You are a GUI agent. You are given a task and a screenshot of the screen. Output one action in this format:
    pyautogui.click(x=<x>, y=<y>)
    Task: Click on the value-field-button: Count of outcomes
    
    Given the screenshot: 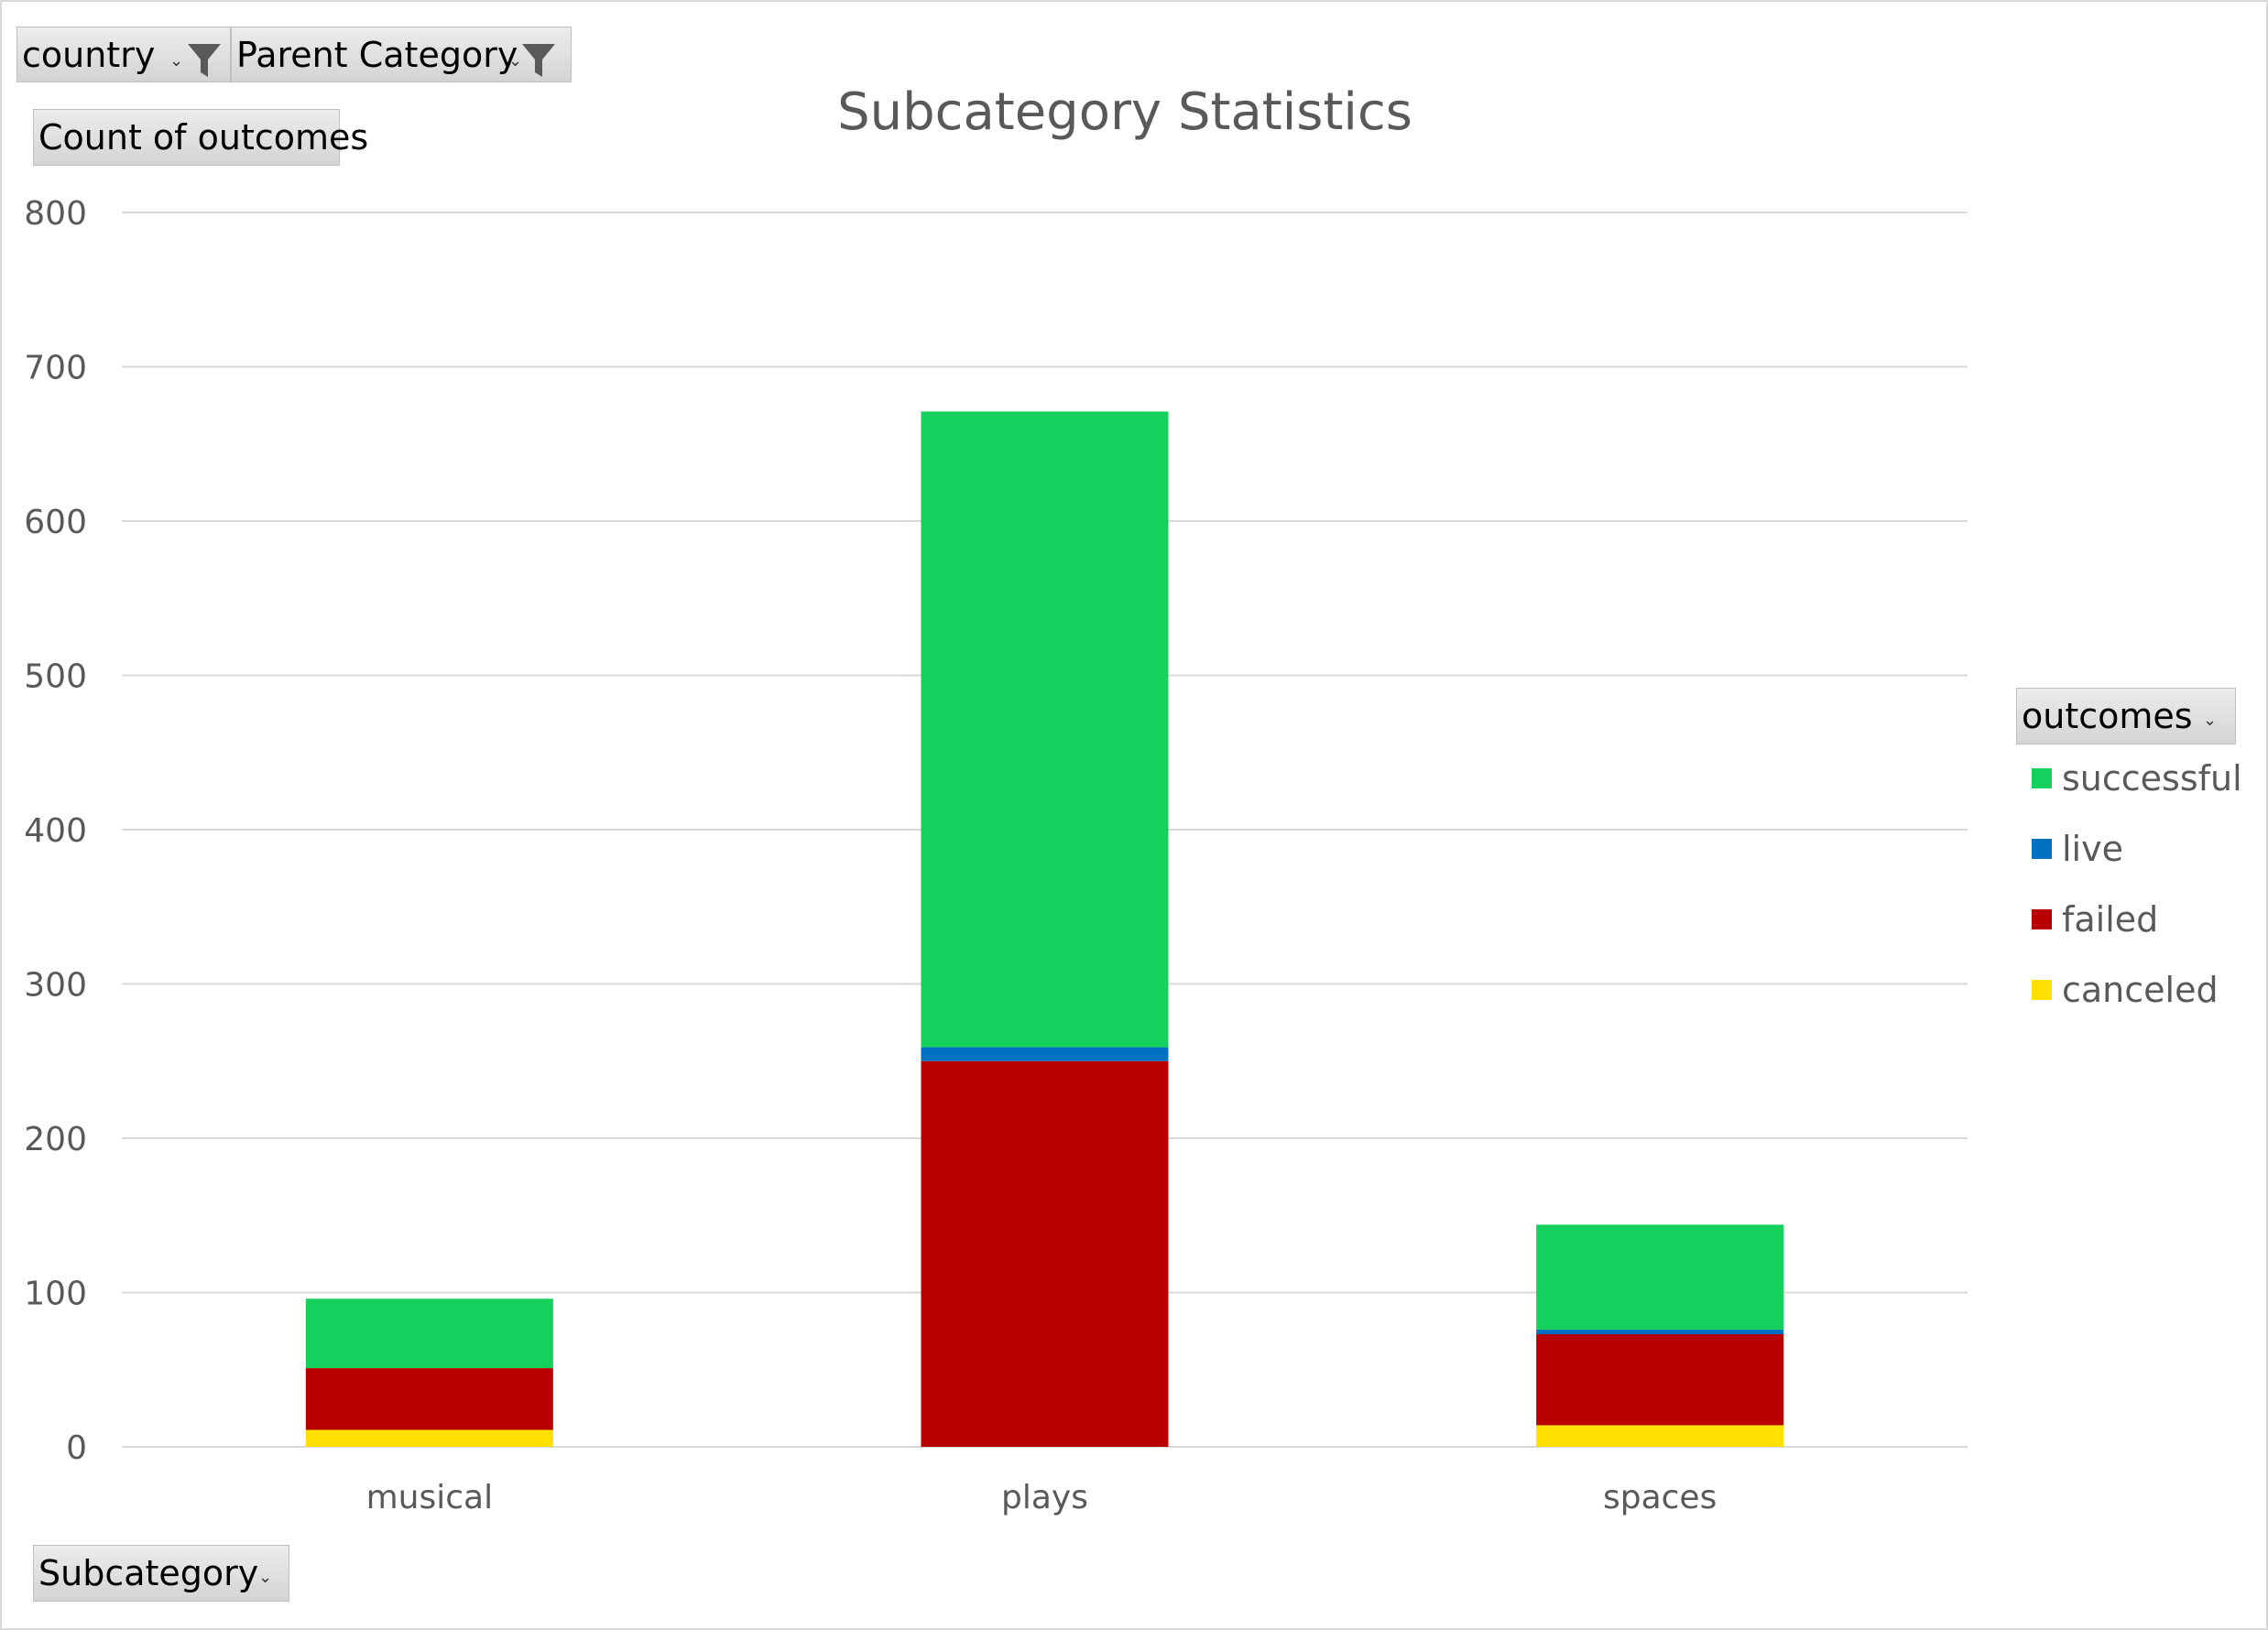 What is the action you would take?
    pyautogui.click(x=200, y=137)
    